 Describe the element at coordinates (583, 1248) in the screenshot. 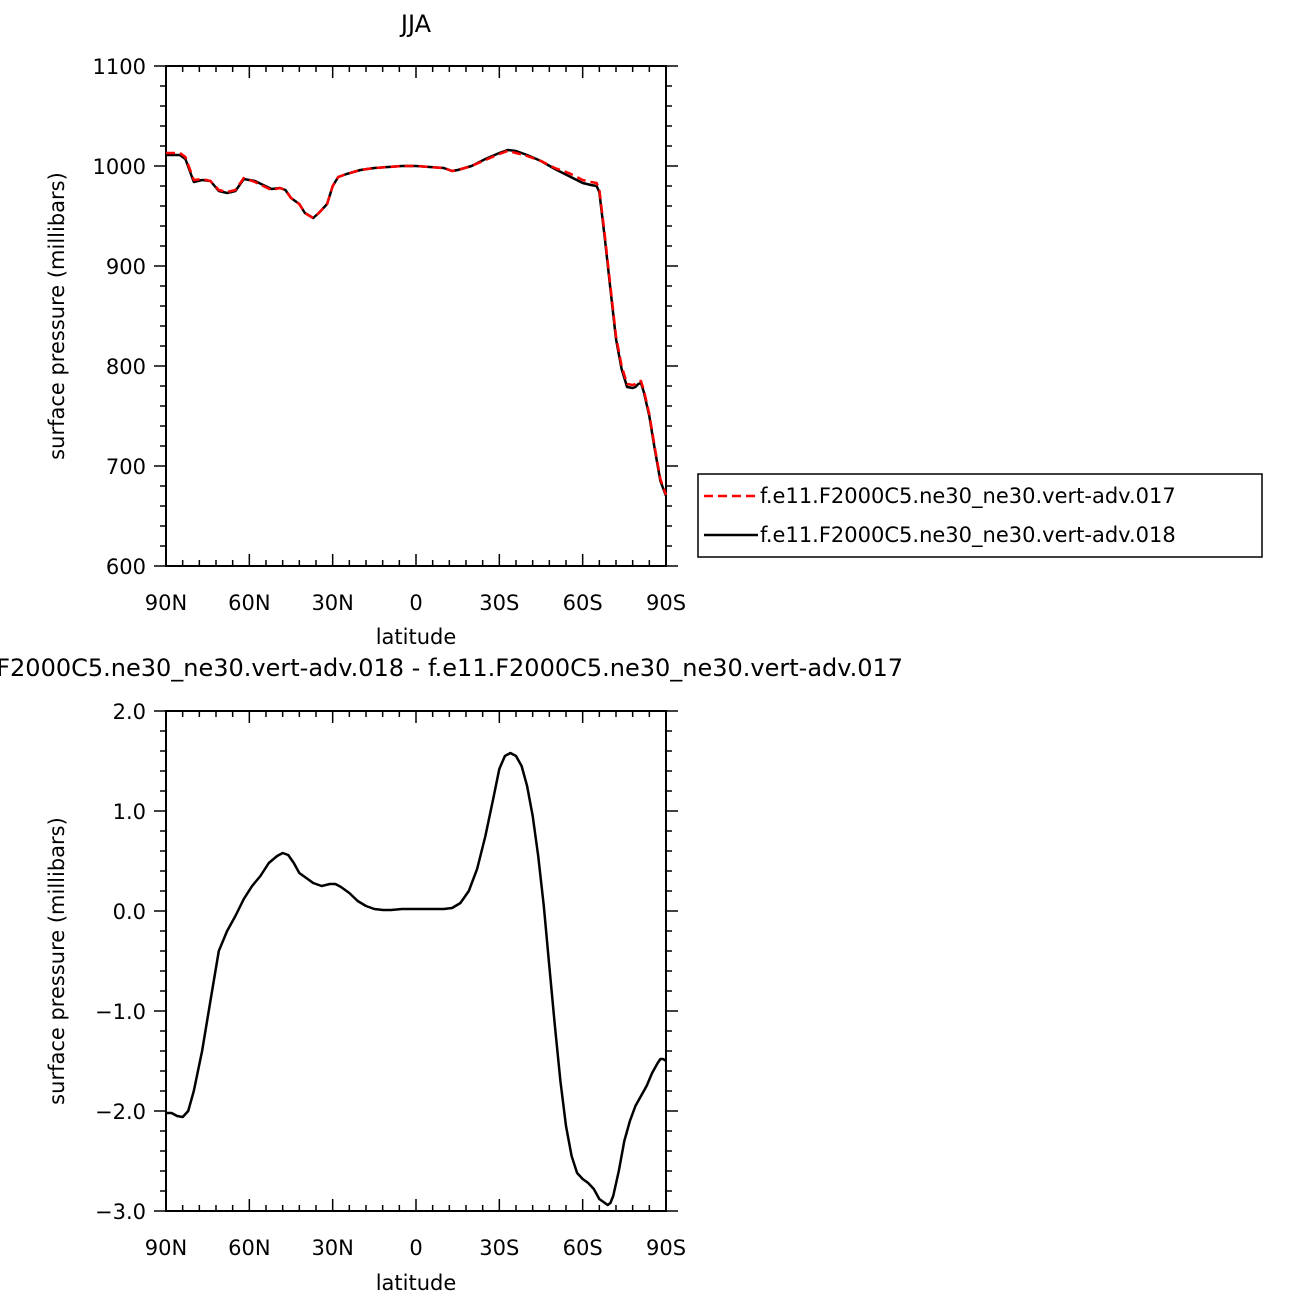

I see `x-tick-label-bottom: 60S` at that location.